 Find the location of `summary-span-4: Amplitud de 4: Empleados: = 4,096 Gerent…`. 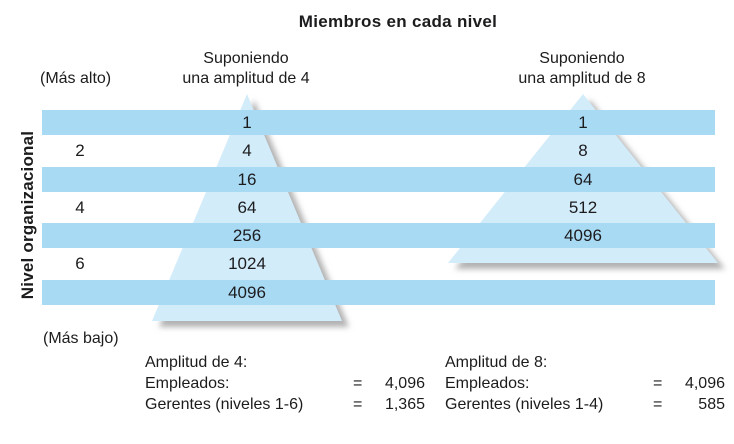

summary-span-4: Amplitud de 4: Empleados: = 4,096 Gerent… is located at coordinates (285, 383).